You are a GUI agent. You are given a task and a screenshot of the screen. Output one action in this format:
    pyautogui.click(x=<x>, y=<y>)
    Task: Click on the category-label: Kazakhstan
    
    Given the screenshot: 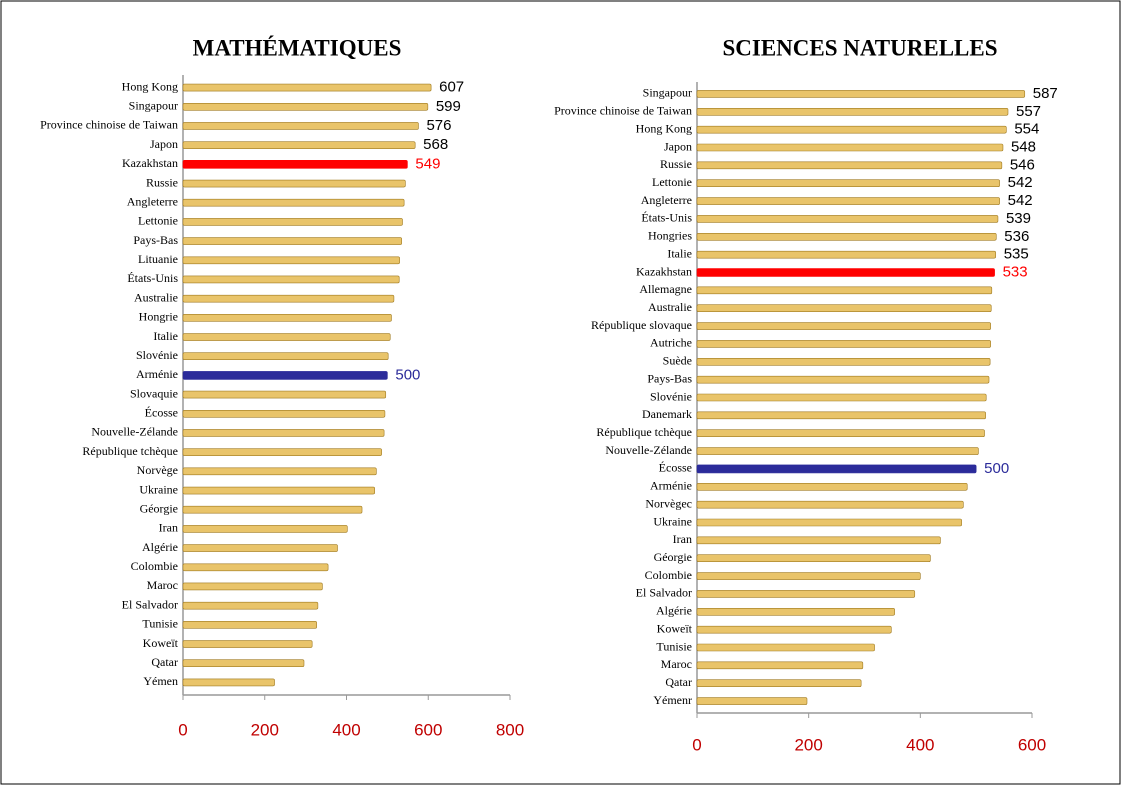 What is the action you would take?
    pyautogui.click(x=664, y=271)
    